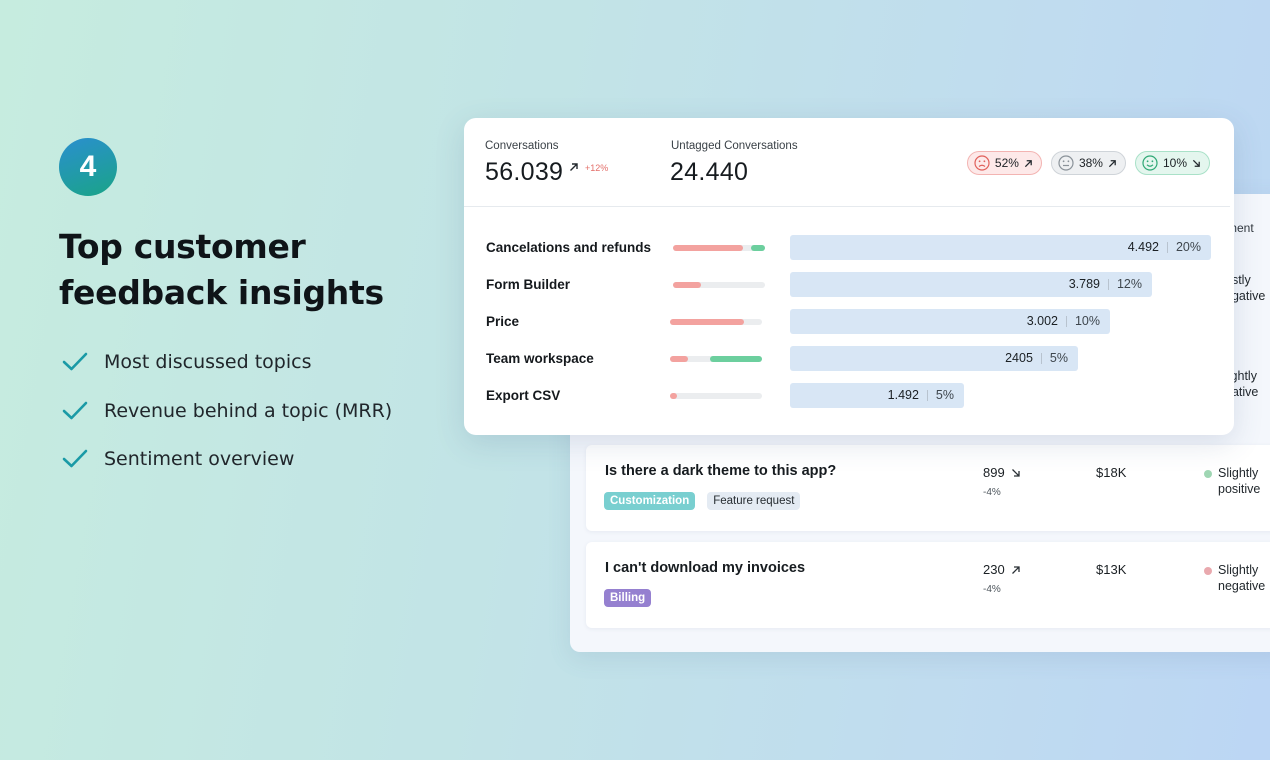 This screenshot has width=1270, height=760. I want to click on tag-feature-request: Feature request, so click(754, 501).